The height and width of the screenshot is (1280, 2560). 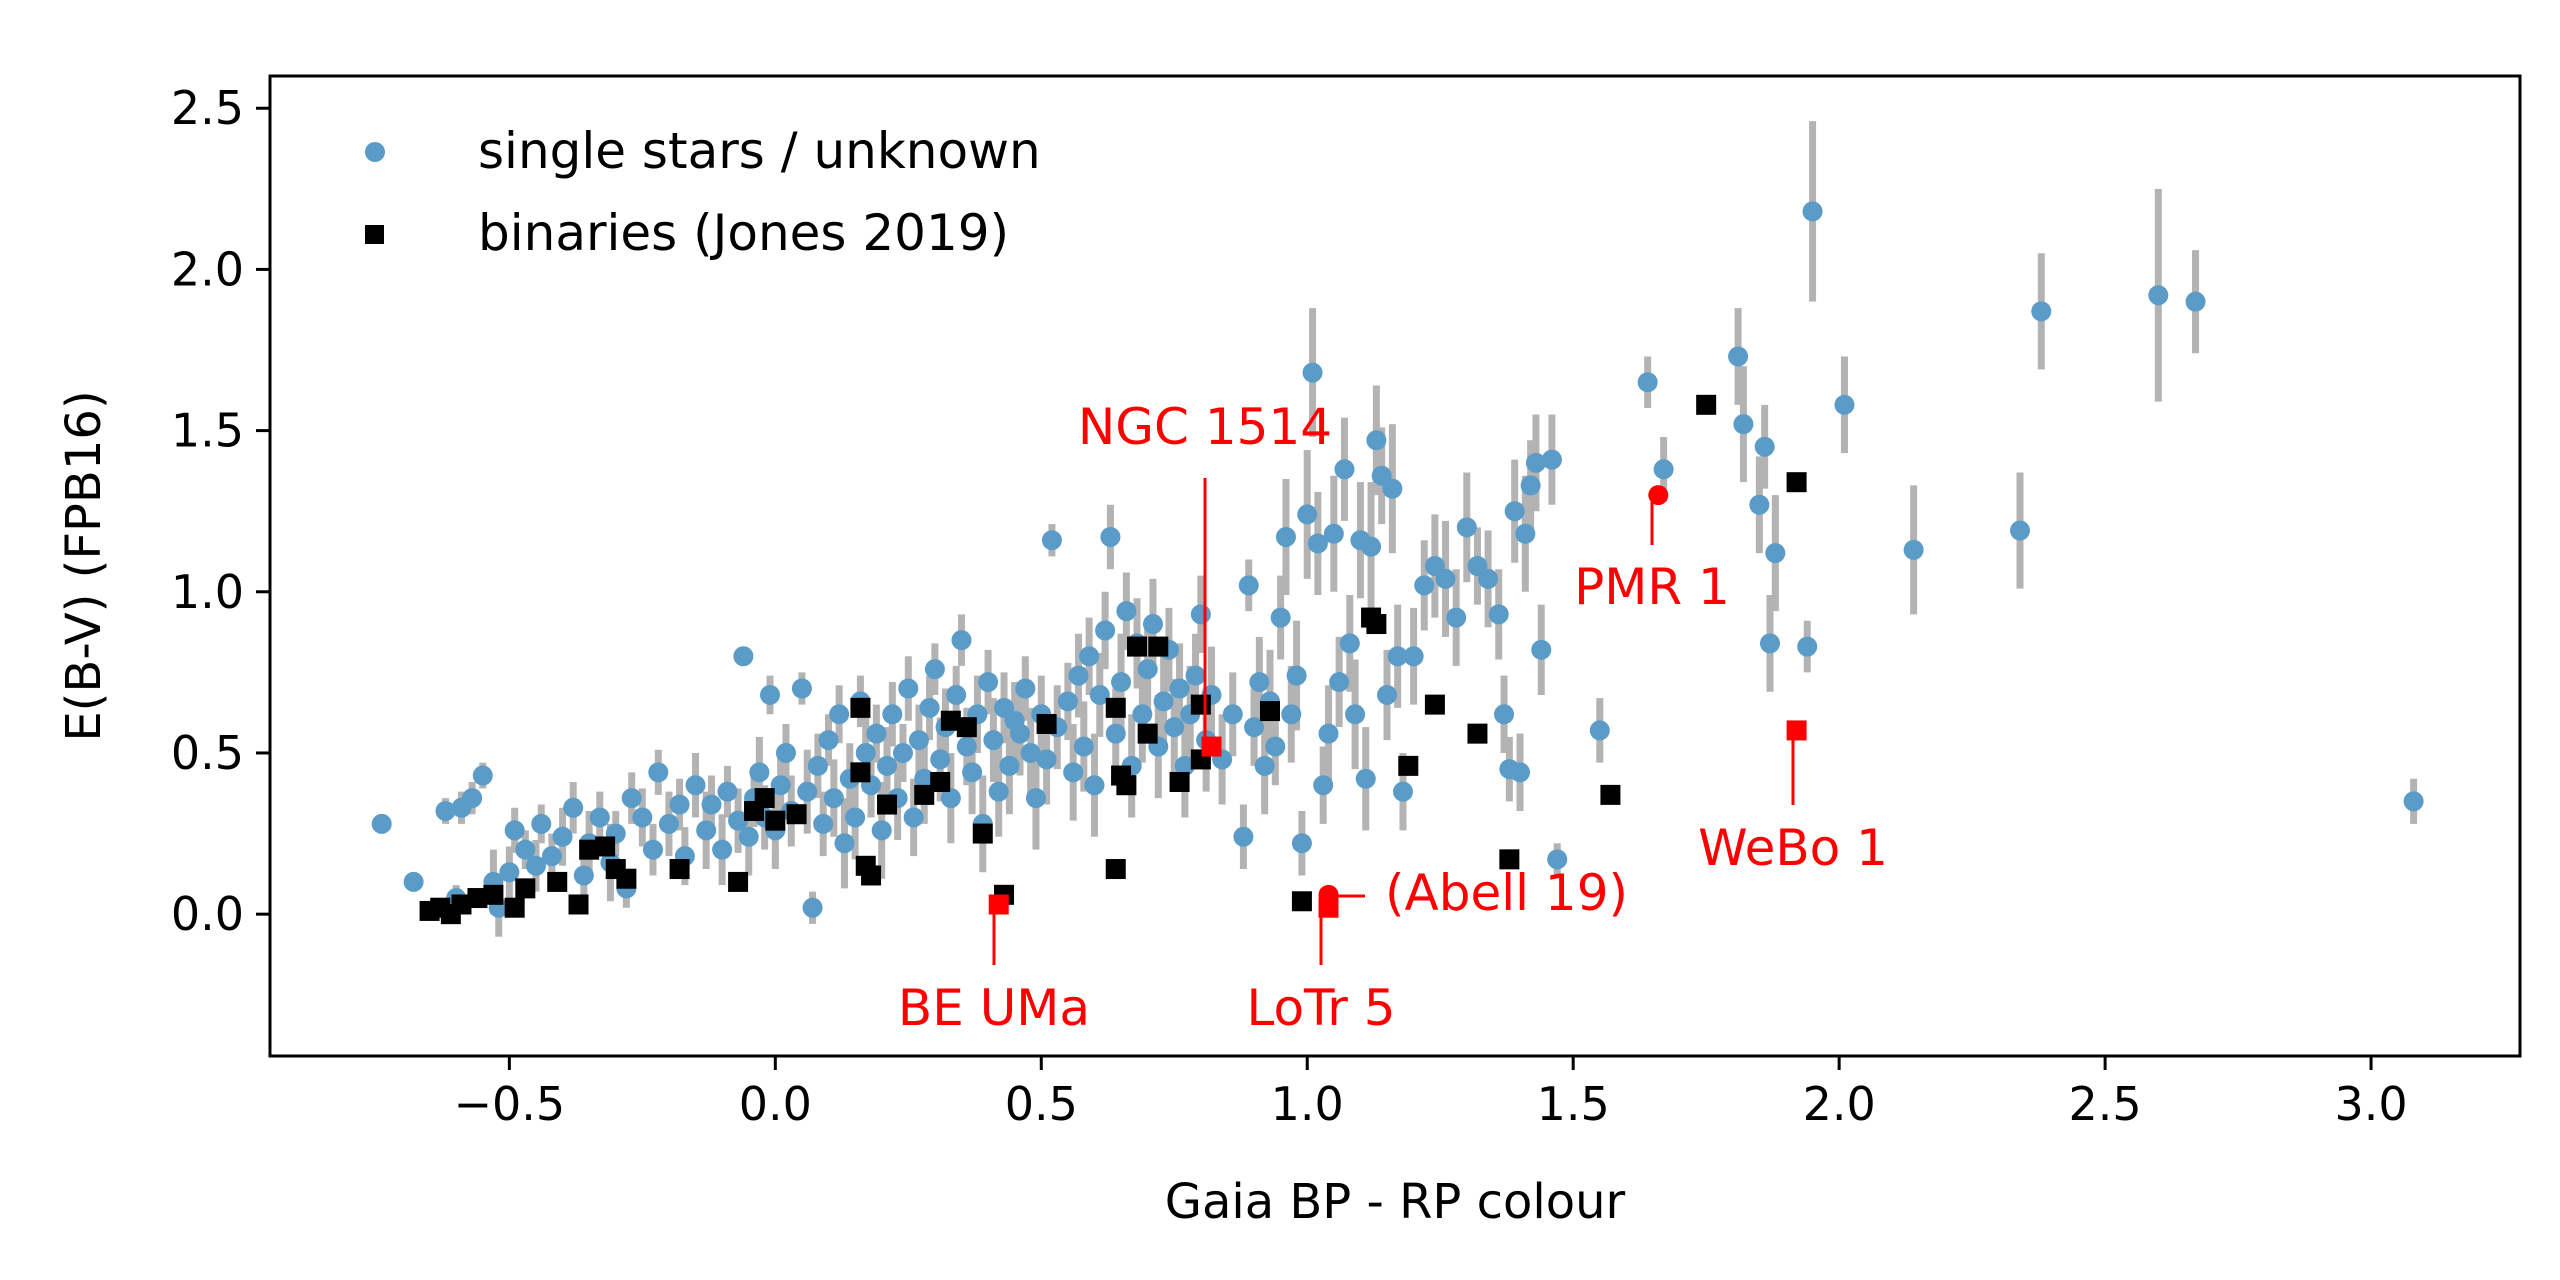 I want to click on y-tick-label: 1.5, so click(x=207, y=431).